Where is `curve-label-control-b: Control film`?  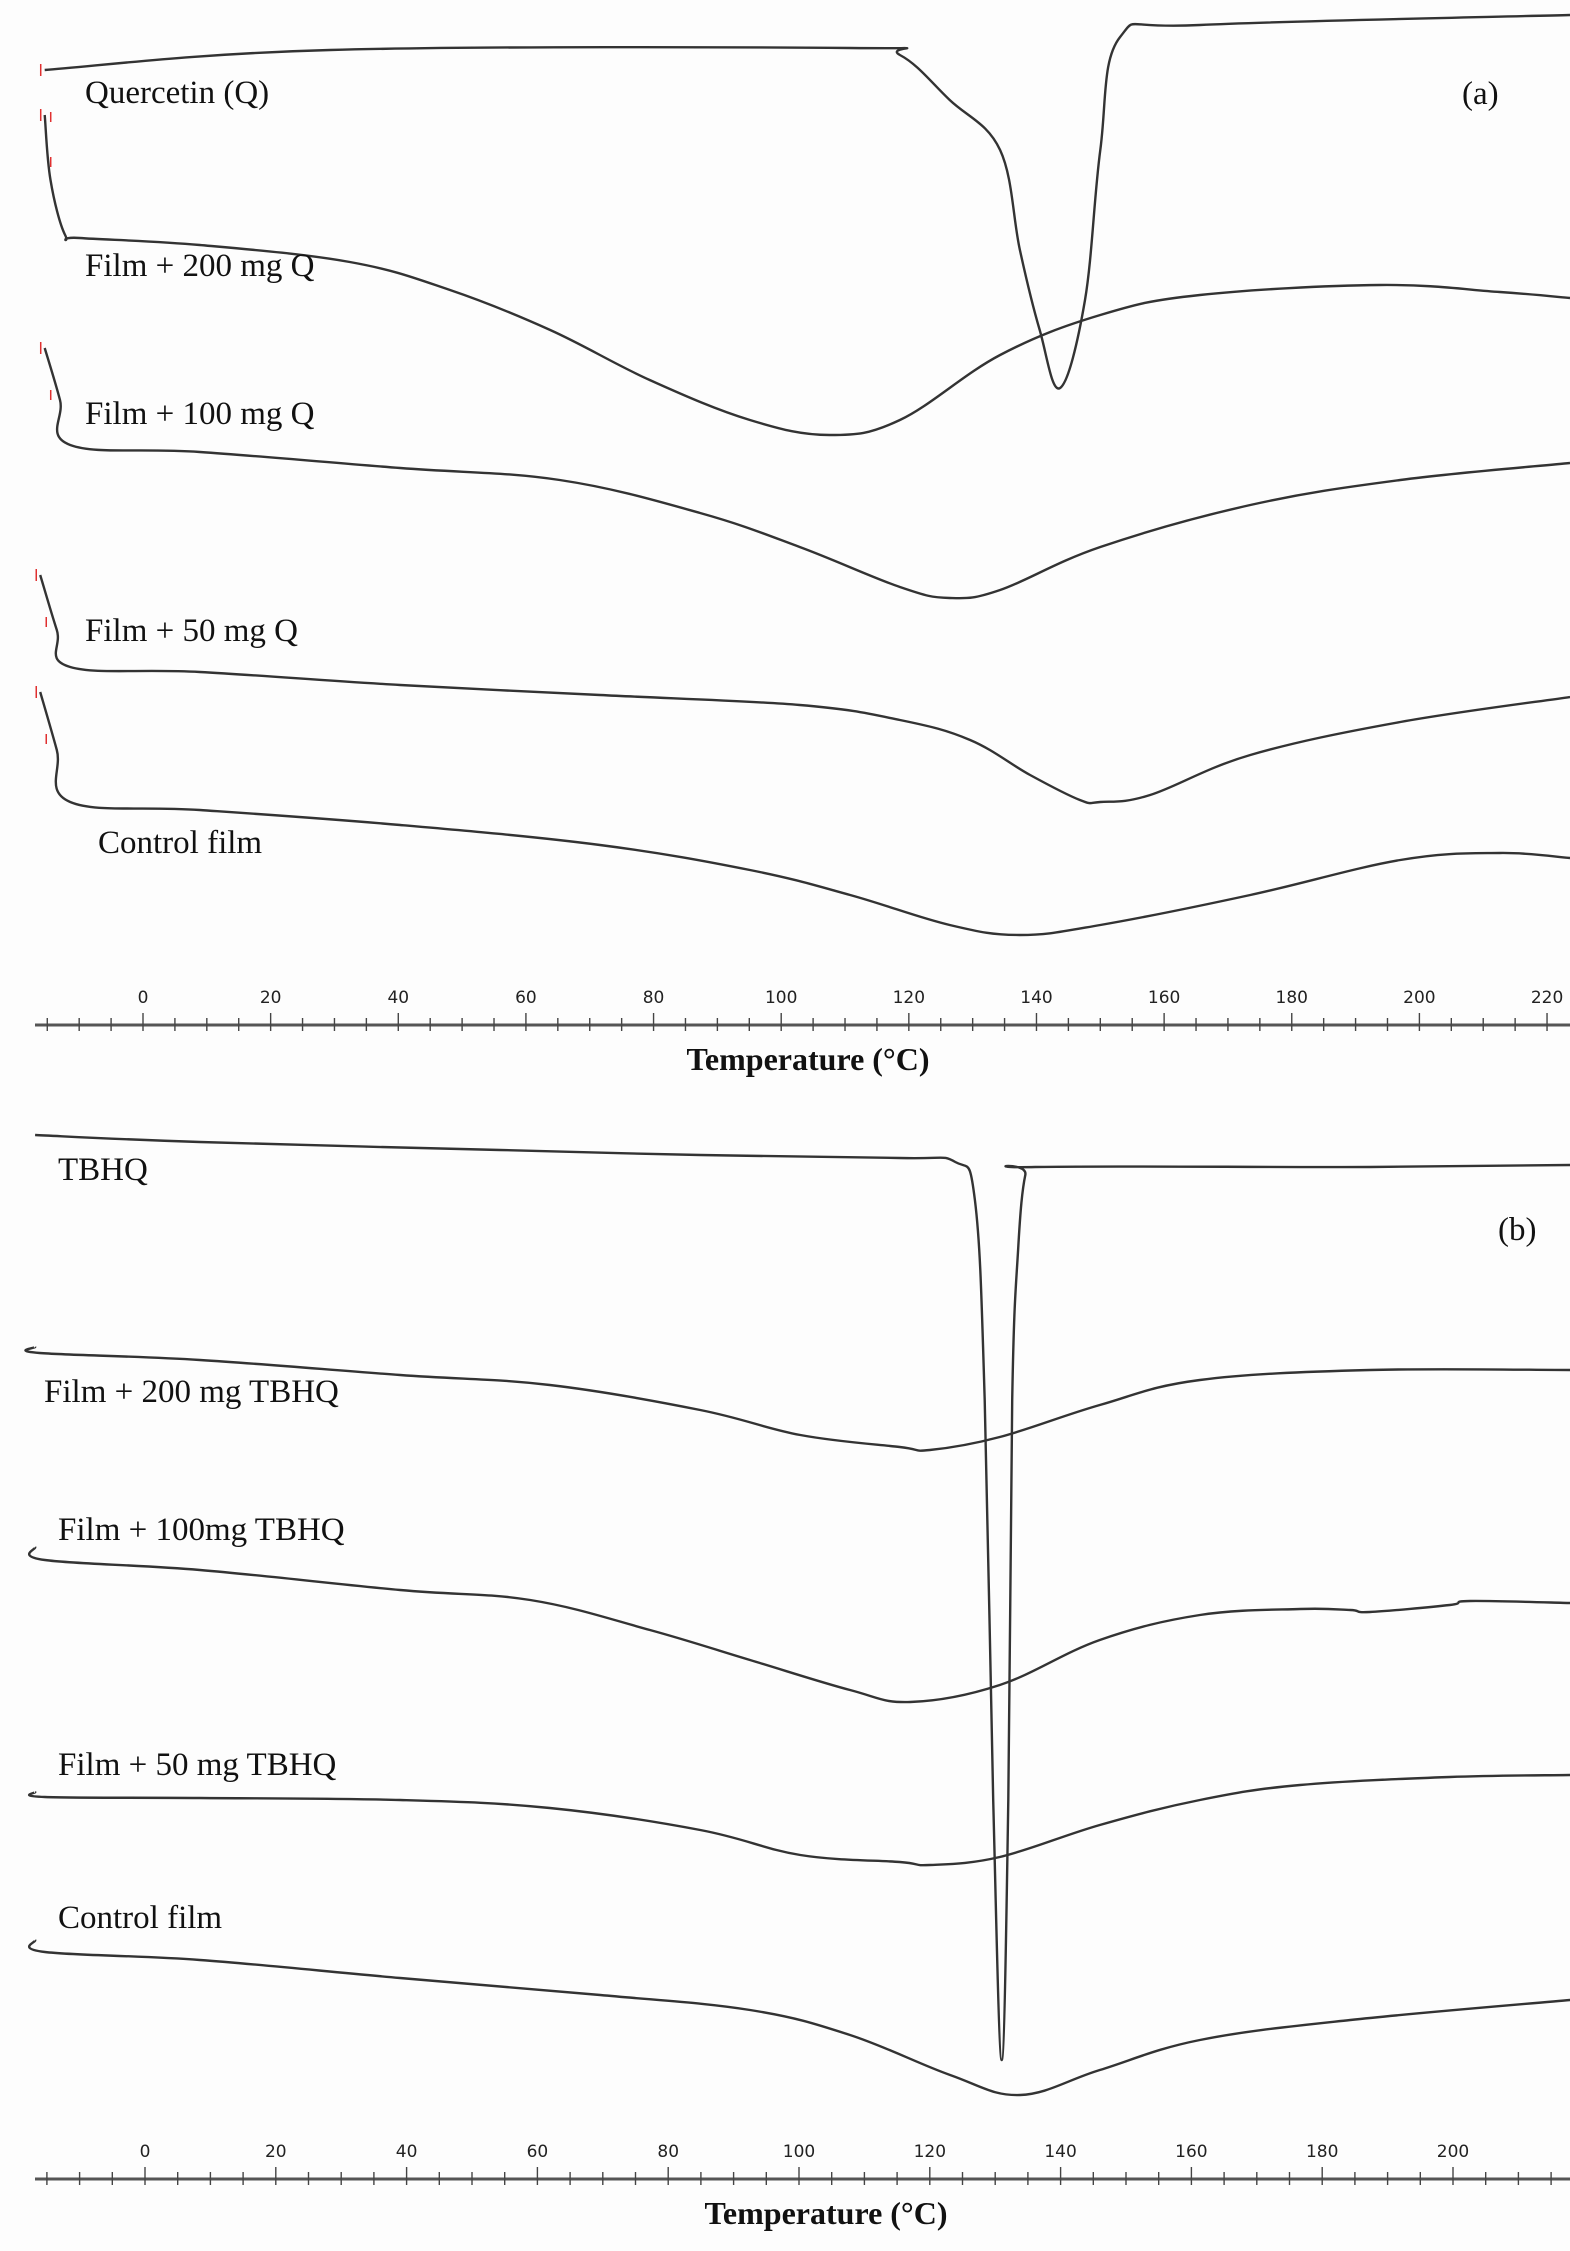
curve-label-control-b: Control film is located at coordinates (140, 1918).